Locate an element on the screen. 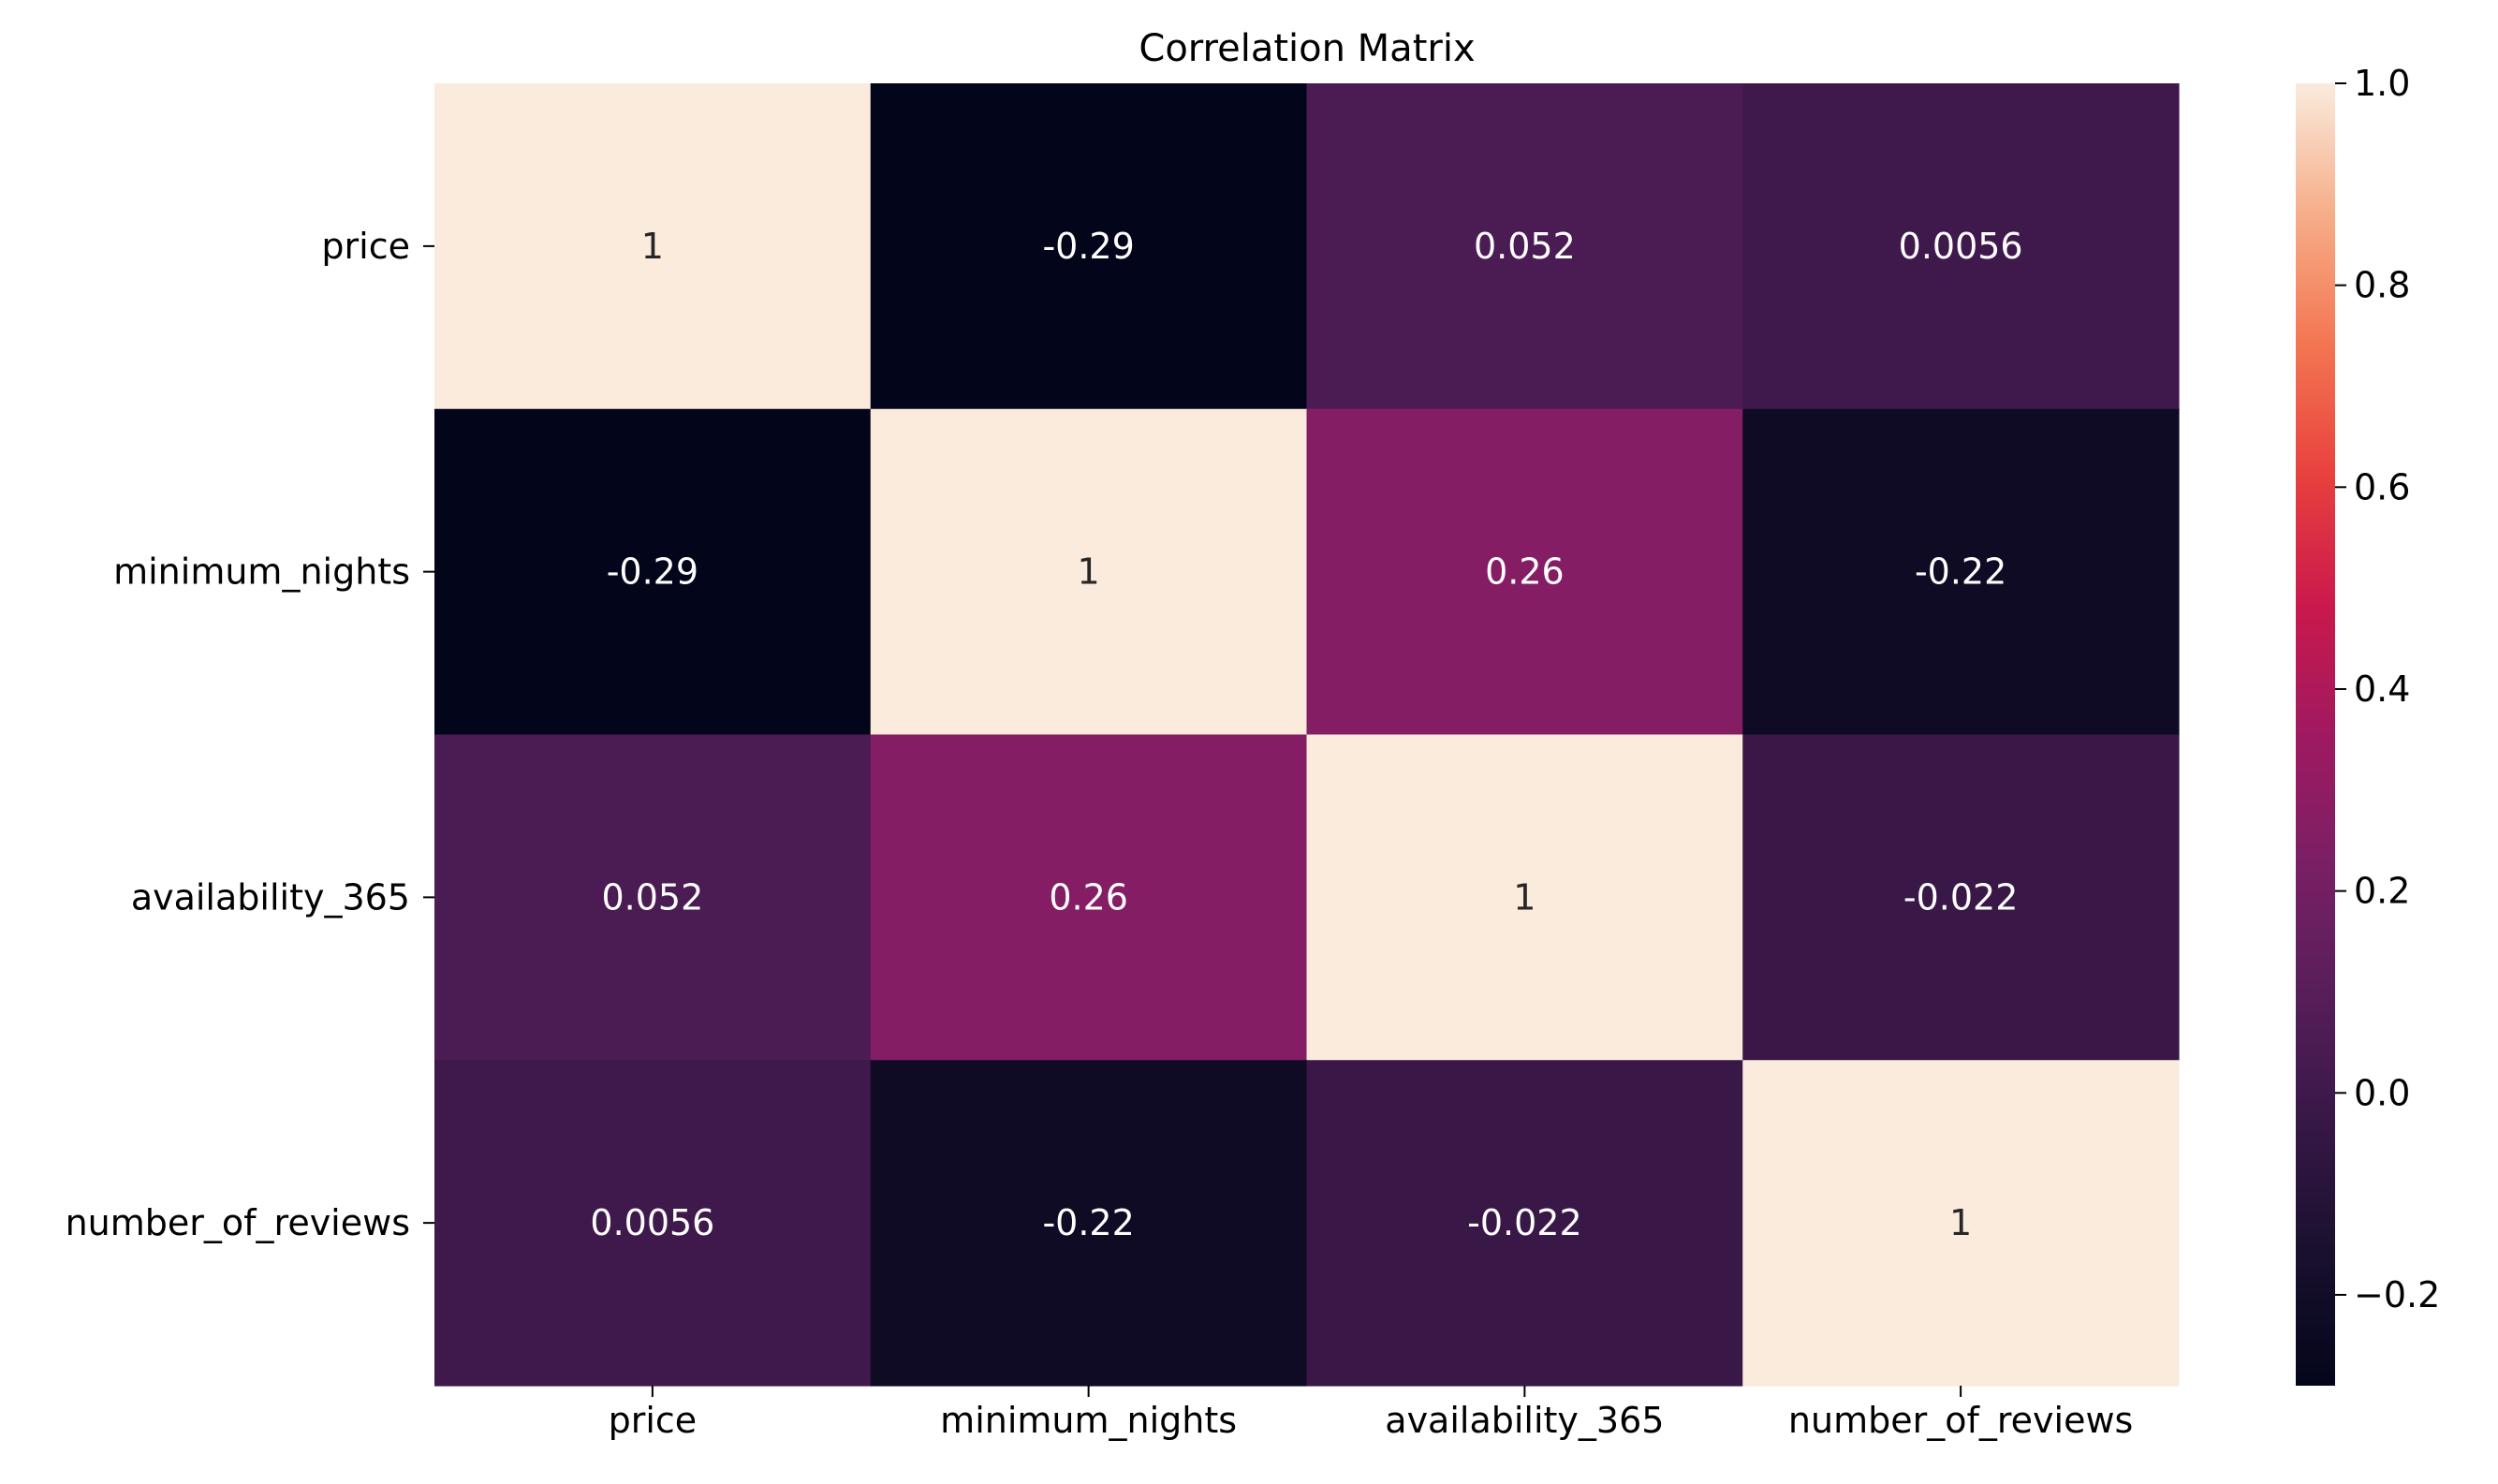  colorbar-gradient is located at coordinates (2315, 734).